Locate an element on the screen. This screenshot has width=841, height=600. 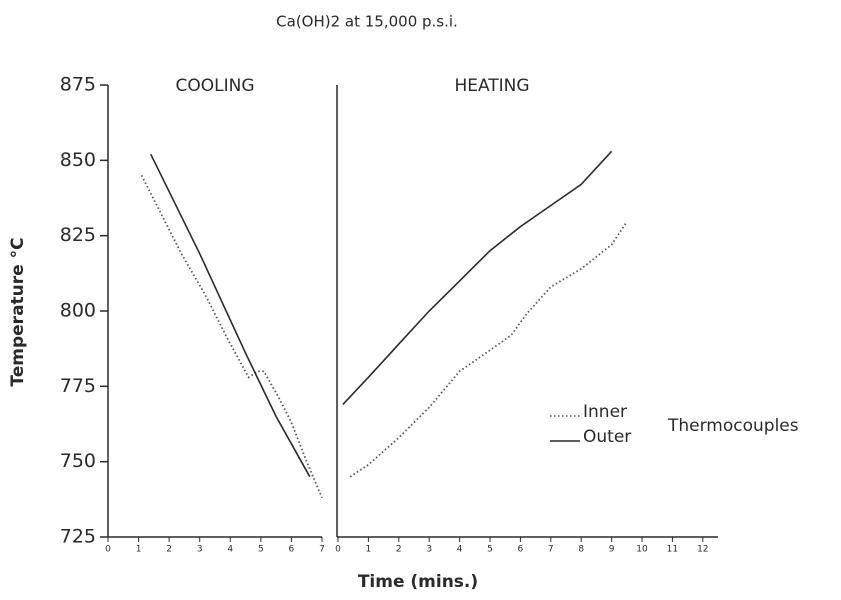
y-tick-label: 775 is located at coordinates (78, 386).